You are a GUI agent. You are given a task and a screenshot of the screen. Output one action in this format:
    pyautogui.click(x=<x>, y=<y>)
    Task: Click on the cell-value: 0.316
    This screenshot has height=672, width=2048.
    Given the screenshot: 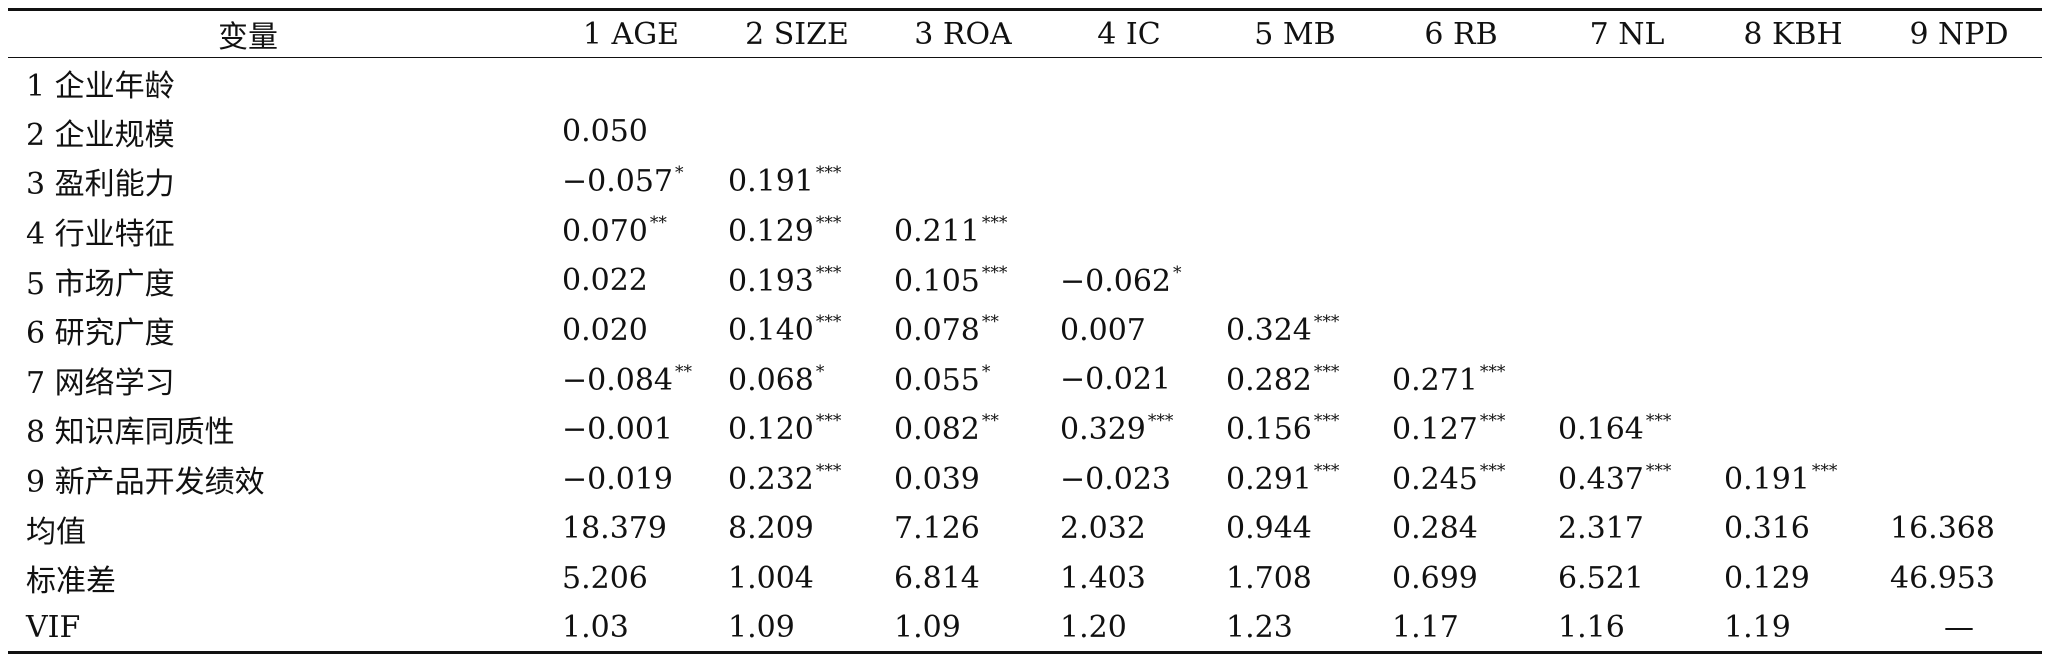 What is the action you would take?
    pyautogui.click(x=1767, y=529)
    